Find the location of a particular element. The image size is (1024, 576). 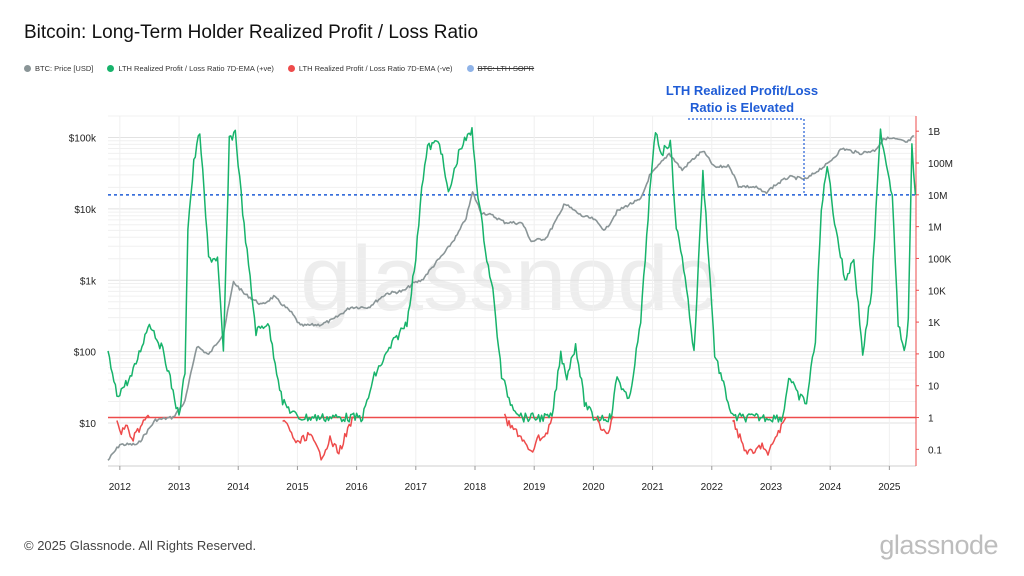

legend-item-price: BTC: Price [USD] is located at coordinates (58, 68).